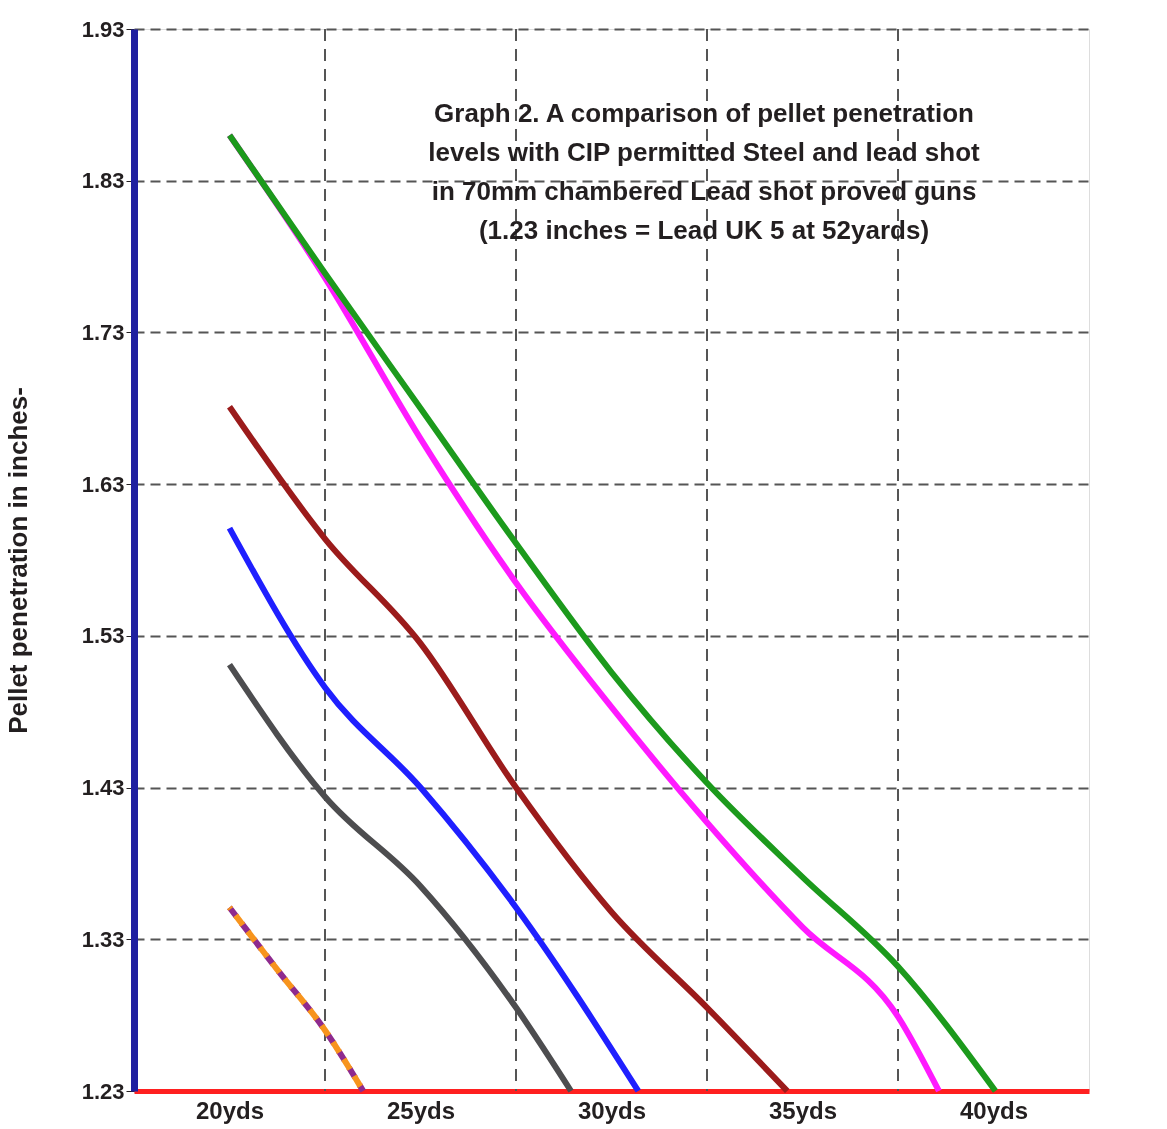 This screenshot has height=1129, width=1167. I want to click on x-tick-label: 25yds, so click(421, 1110).